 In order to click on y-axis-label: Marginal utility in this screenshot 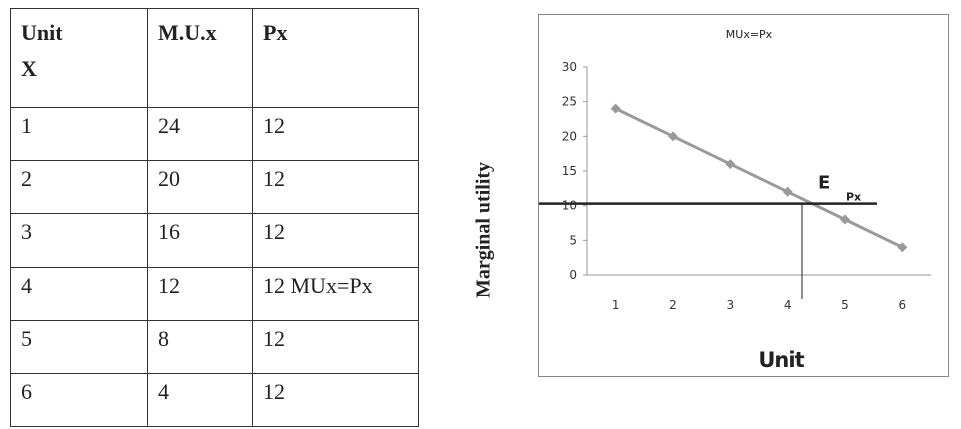, I will do `click(483, 230)`.